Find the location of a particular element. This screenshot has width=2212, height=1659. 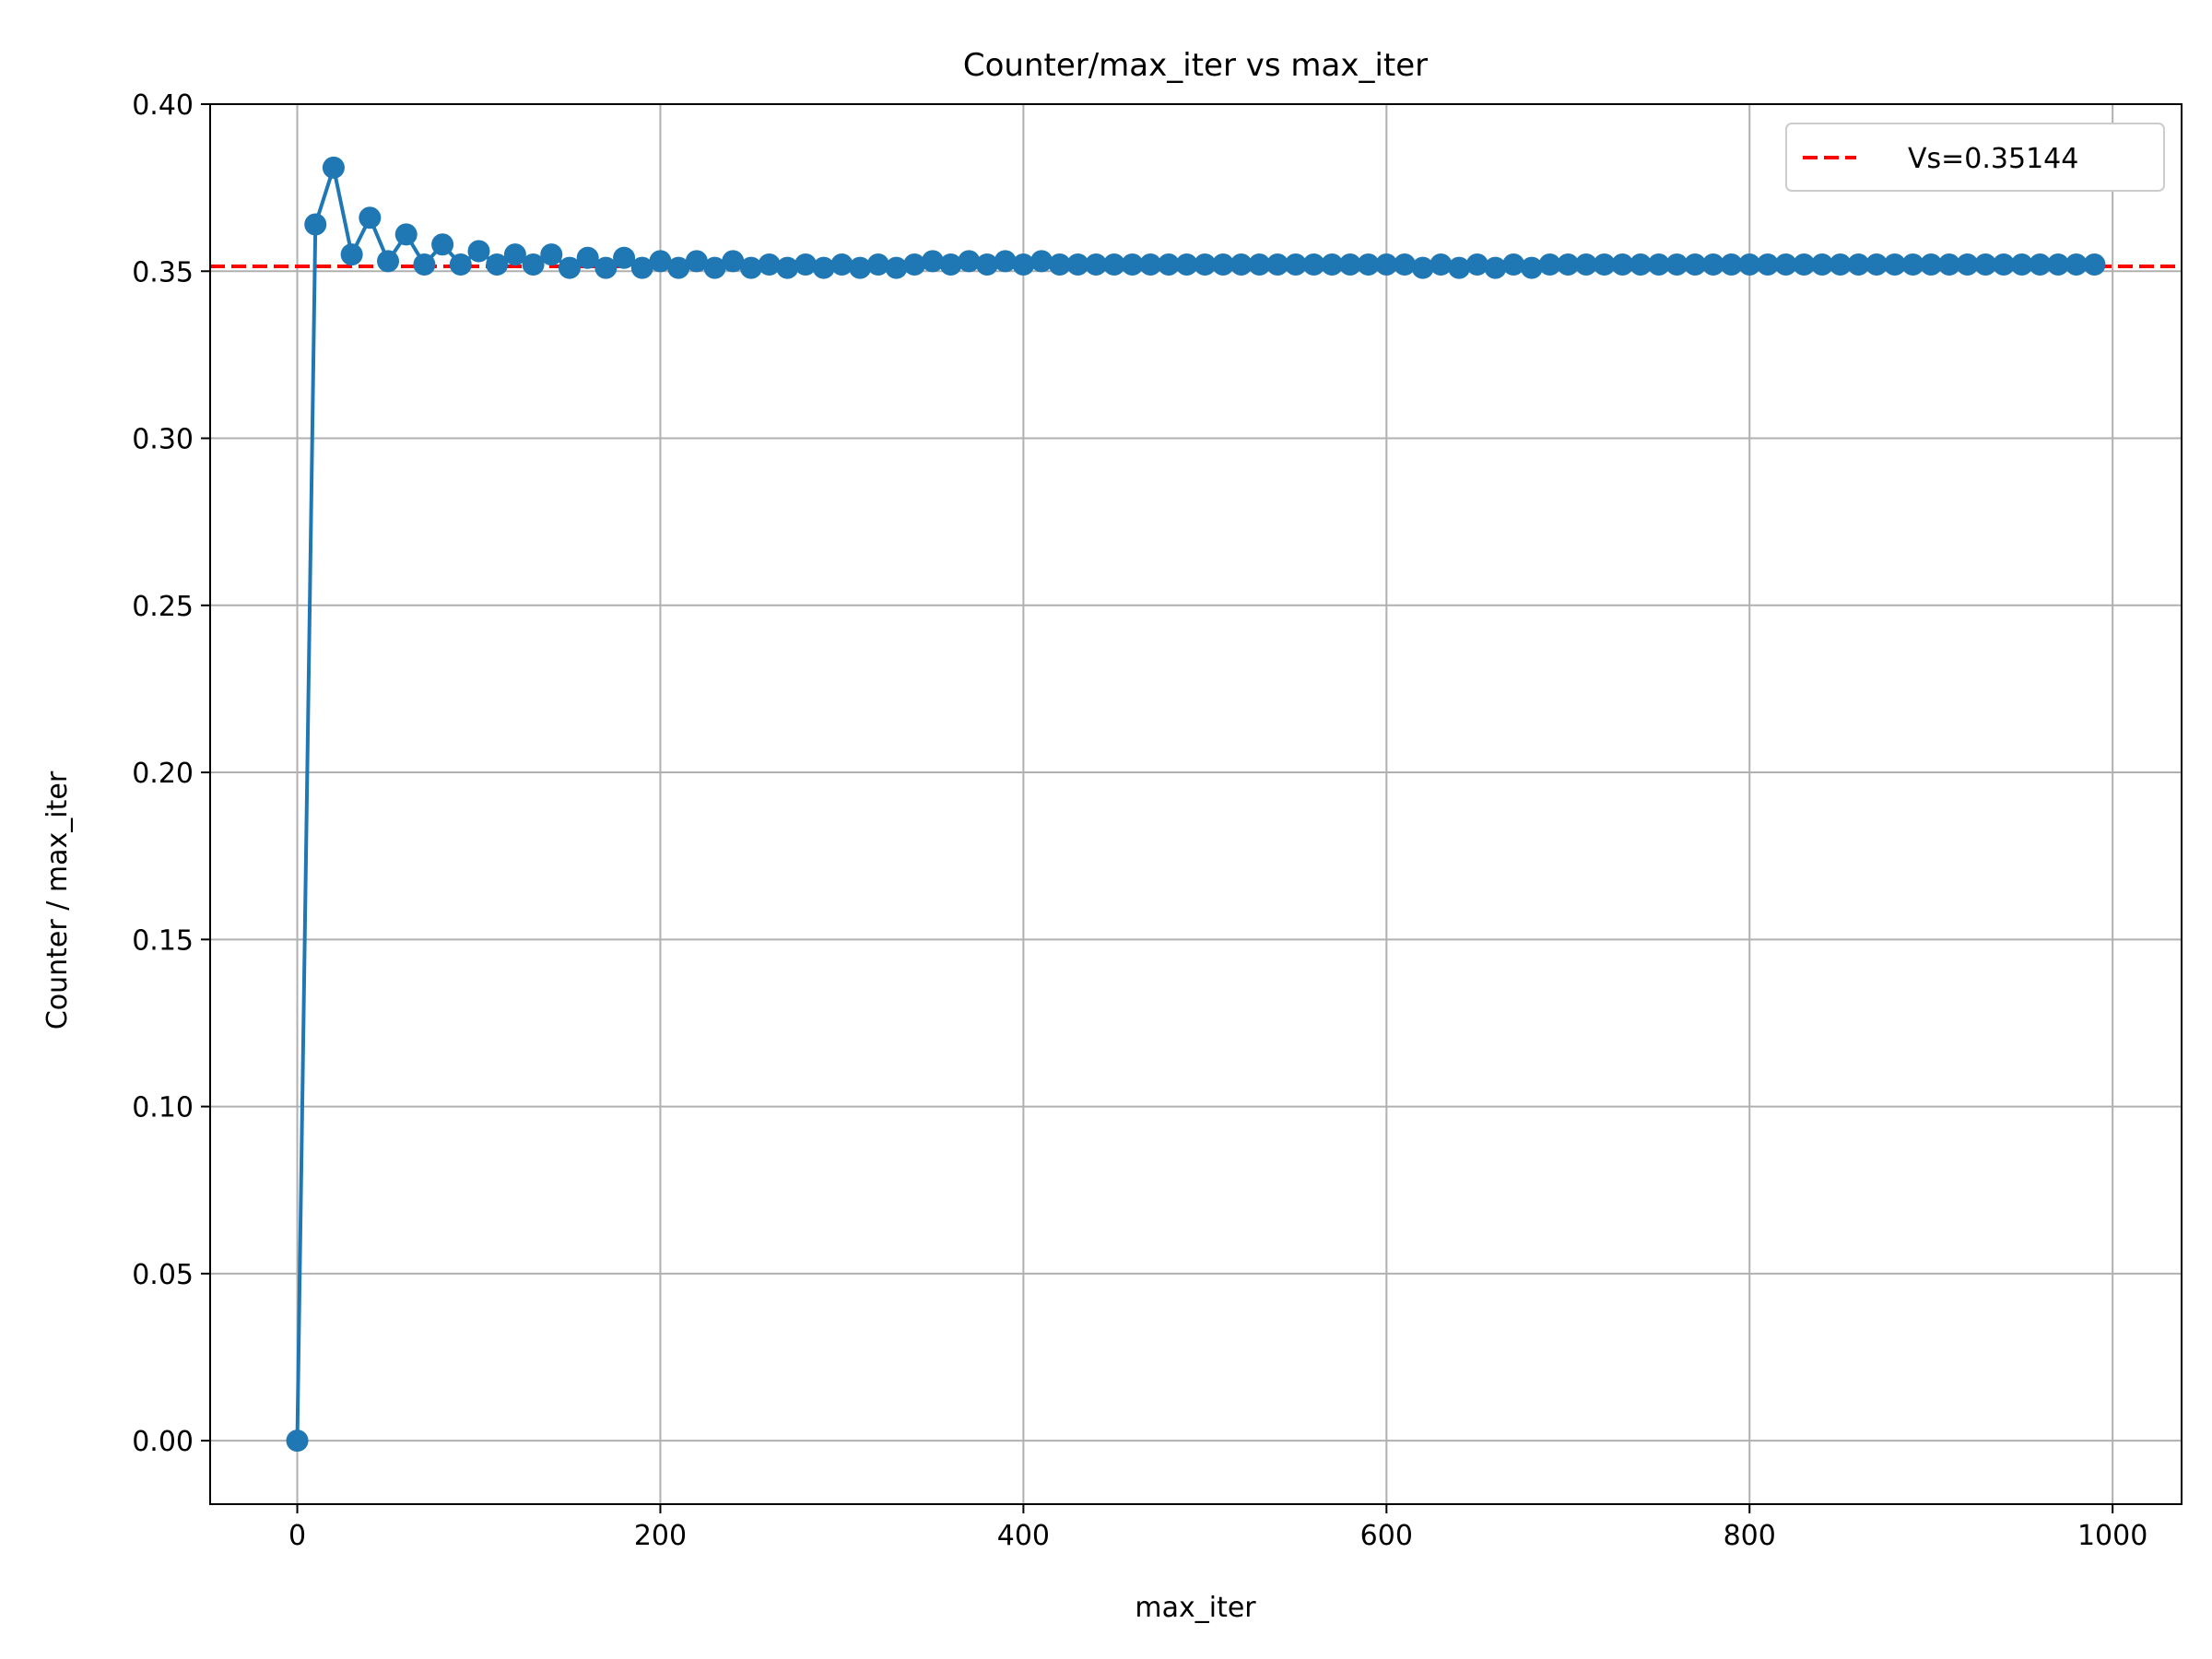

y-tick-label: 0.40 is located at coordinates (163, 105).